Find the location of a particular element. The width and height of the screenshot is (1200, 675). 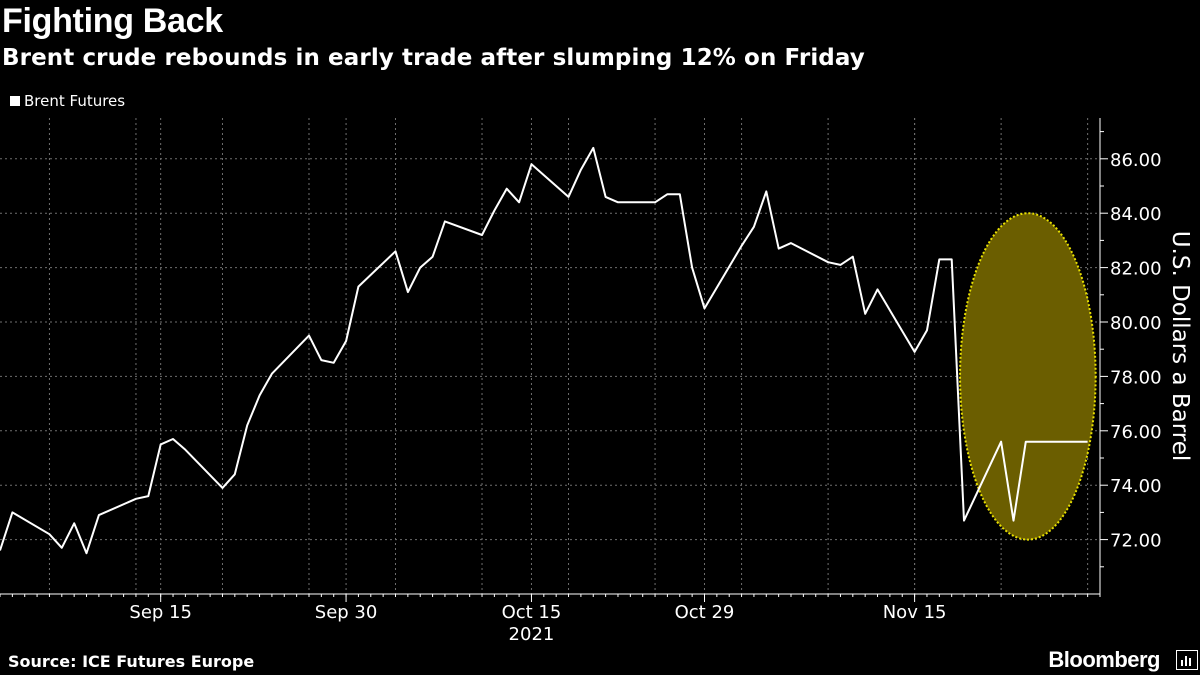

x-tick-label: Oct 15 is located at coordinates (532, 612).